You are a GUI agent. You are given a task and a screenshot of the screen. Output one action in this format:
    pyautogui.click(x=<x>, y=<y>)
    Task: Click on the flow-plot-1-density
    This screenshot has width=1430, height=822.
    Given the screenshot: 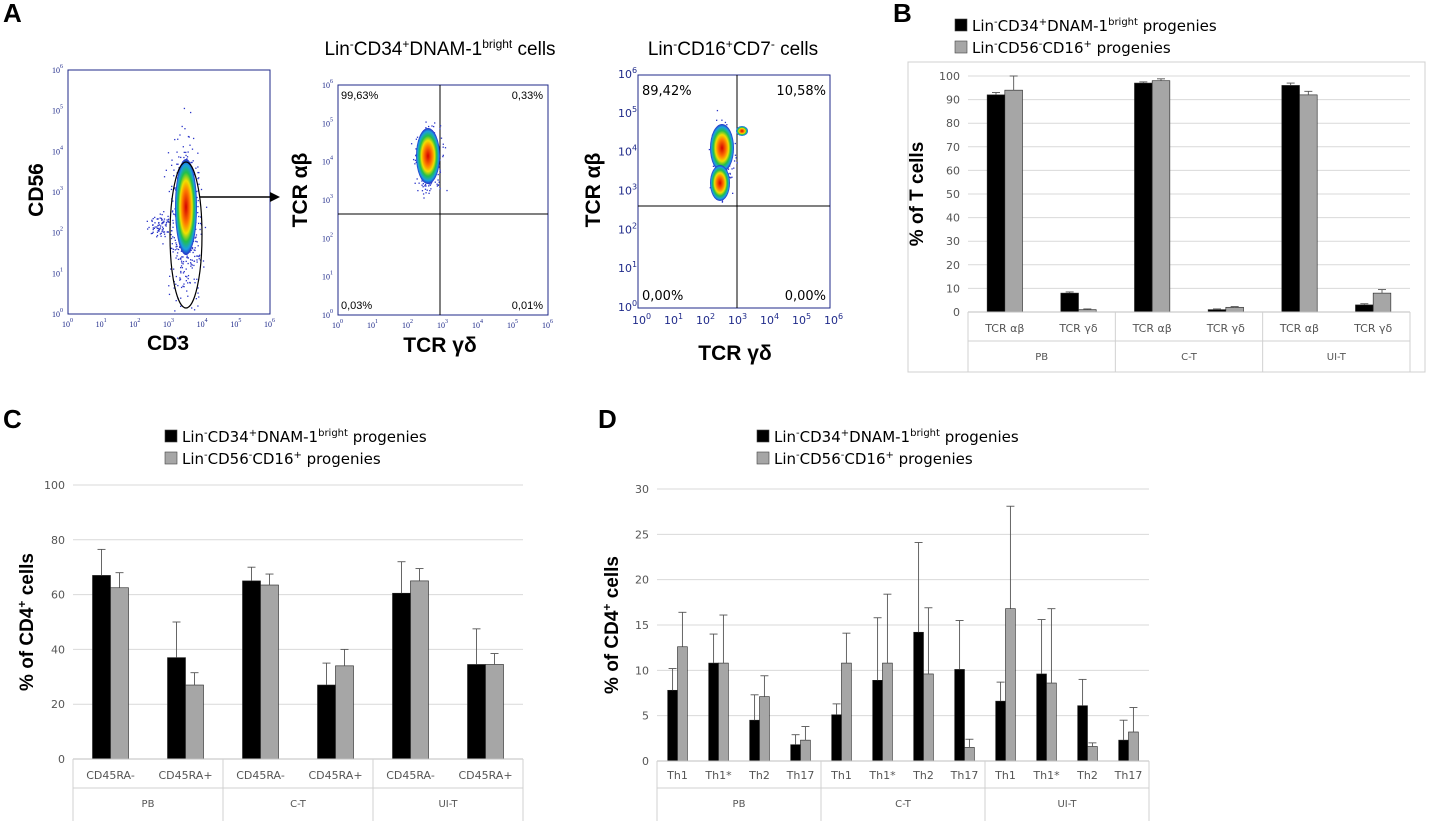 What is the action you would take?
    pyautogui.click(x=186, y=207)
    